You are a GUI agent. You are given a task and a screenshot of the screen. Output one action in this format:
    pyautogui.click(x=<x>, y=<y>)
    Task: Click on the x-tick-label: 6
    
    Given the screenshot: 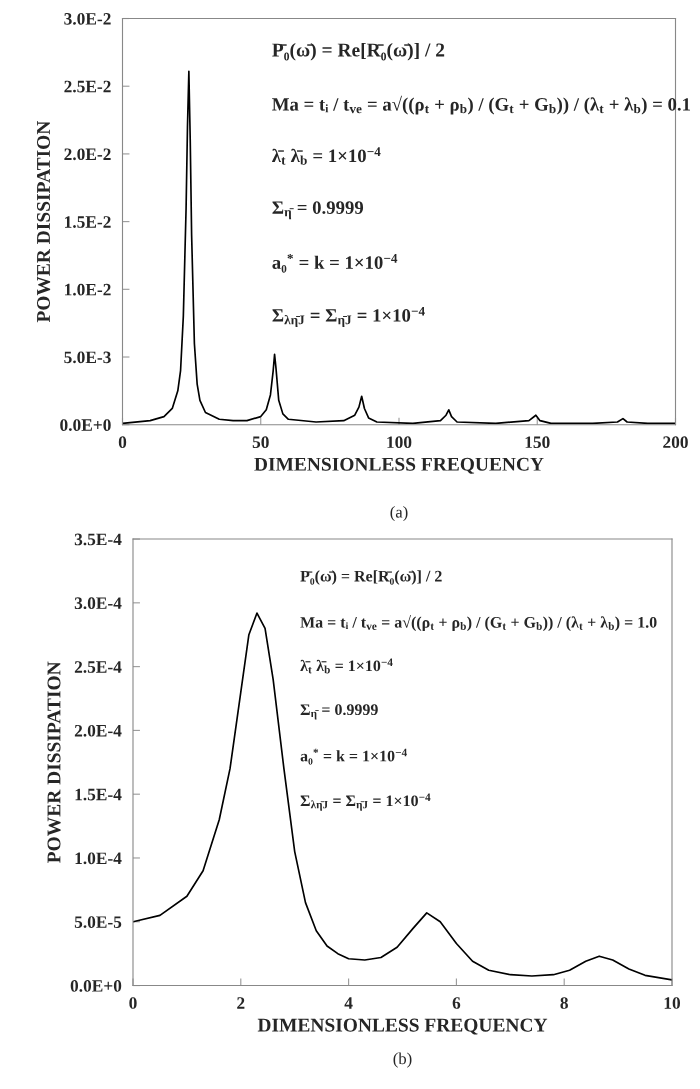 What is the action you would take?
    pyautogui.click(x=456, y=1003)
    